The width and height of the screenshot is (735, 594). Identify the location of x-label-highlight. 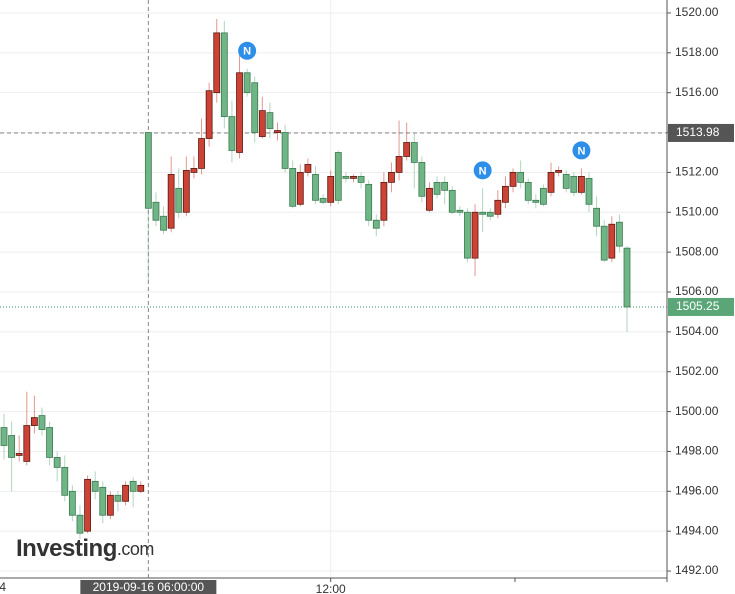
(148, 587).